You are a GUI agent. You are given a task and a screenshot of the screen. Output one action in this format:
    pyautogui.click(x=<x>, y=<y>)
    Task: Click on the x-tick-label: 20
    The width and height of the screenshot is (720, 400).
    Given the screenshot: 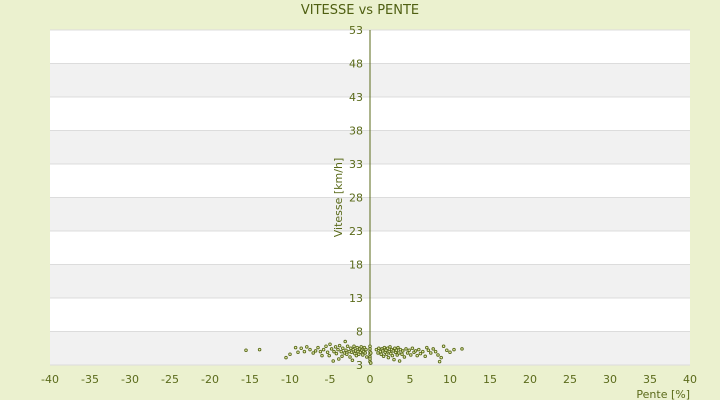 What is the action you would take?
    pyautogui.click(x=530, y=379)
    